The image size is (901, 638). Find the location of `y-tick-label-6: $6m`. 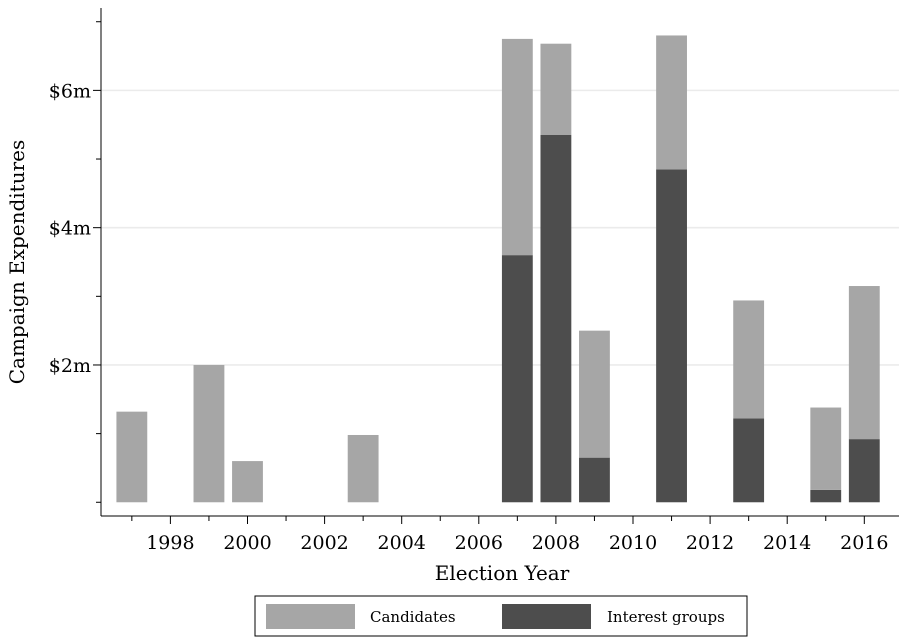

y-tick-label-6: $6m is located at coordinates (70, 91).